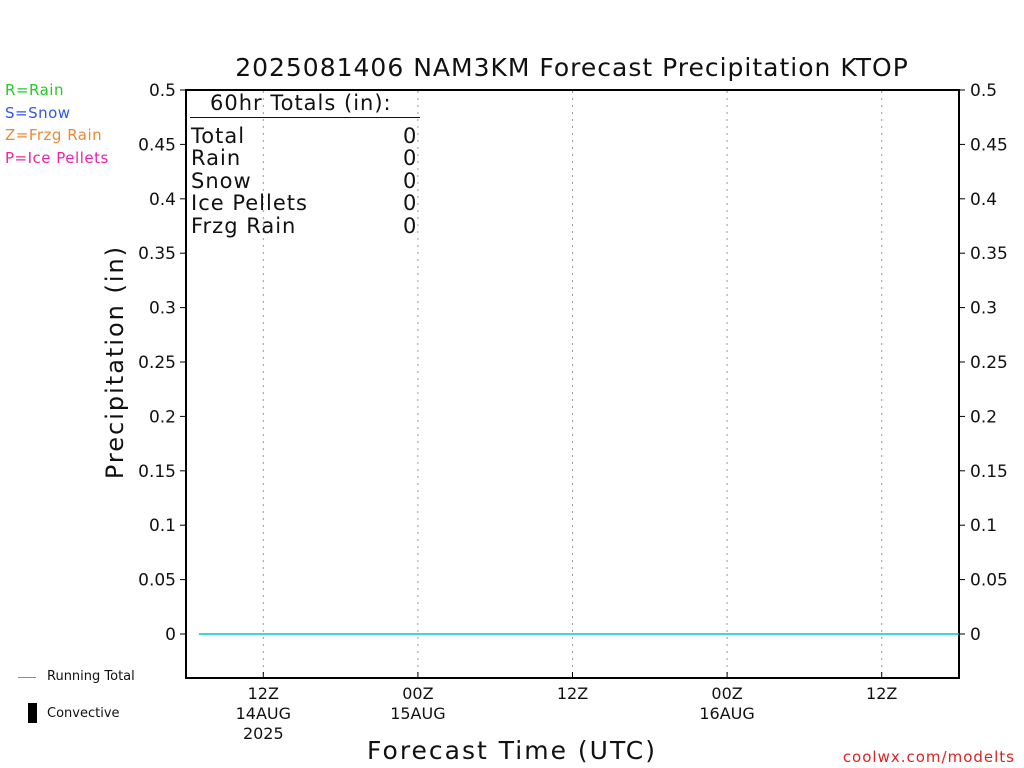 The height and width of the screenshot is (768, 1024). What do you see at coordinates (983, 200) in the screenshot?
I see `y-tick-label-right: 0.4` at bounding box center [983, 200].